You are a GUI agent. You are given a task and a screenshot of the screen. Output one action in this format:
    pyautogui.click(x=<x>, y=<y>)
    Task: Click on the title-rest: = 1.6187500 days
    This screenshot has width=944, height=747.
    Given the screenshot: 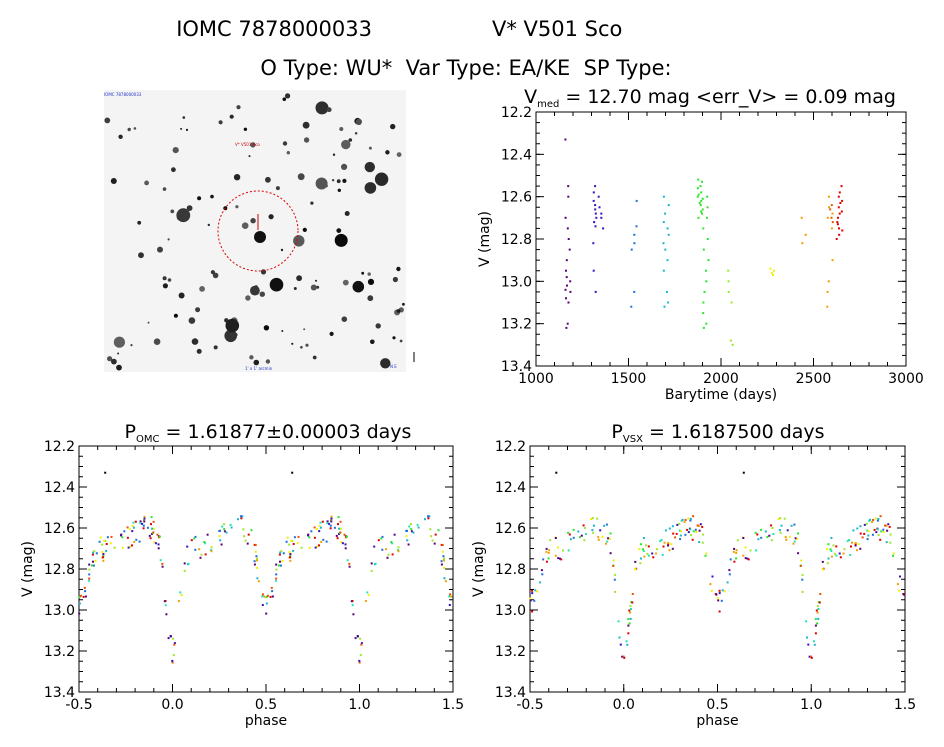 What is the action you would take?
    pyautogui.click(x=734, y=432)
    